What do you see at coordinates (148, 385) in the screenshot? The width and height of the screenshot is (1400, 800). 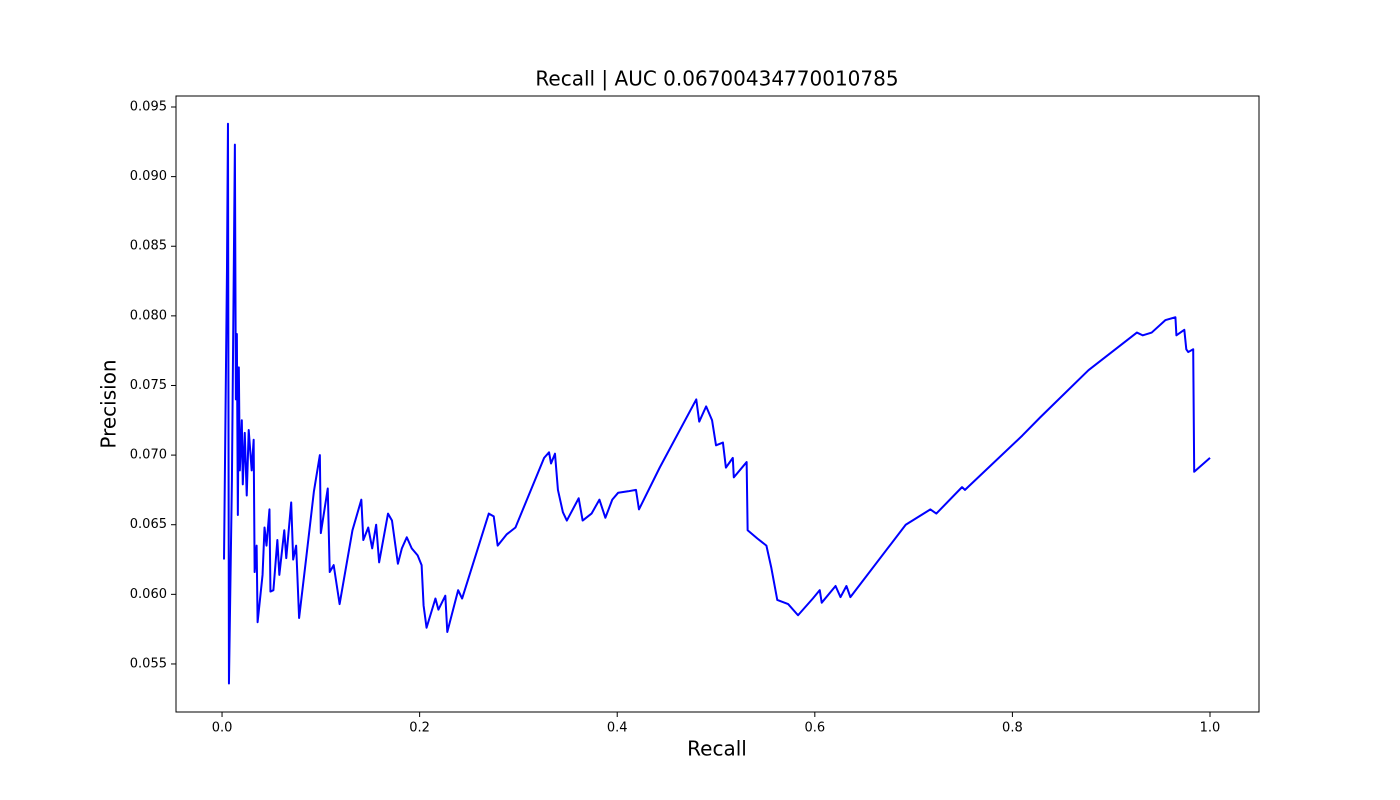 I see `y-tick-label: 0.075` at bounding box center [148, 385].